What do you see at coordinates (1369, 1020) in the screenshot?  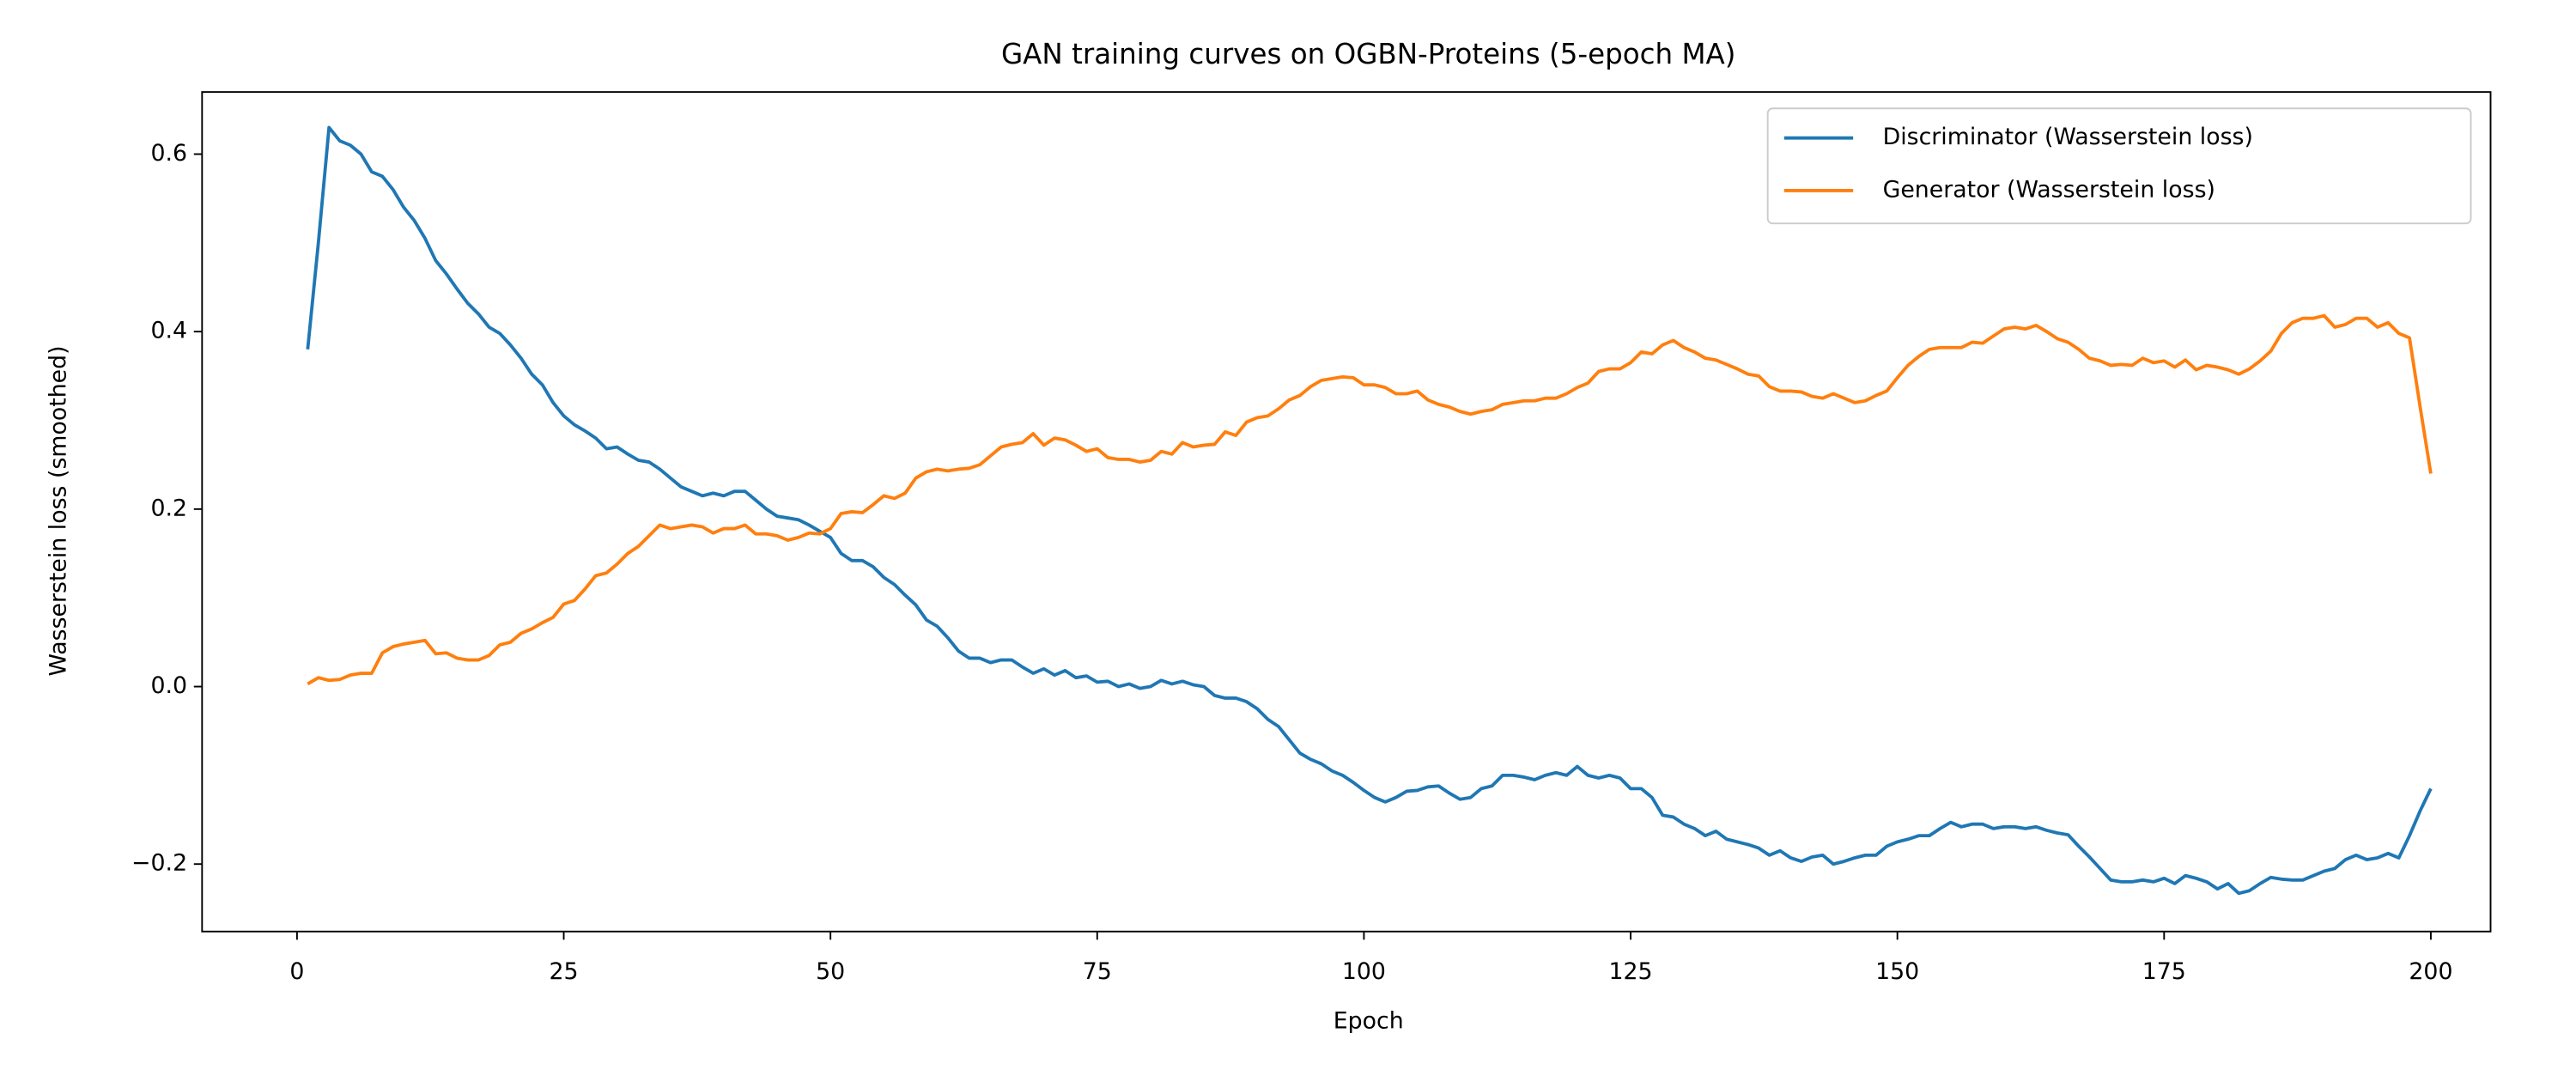 I see `x-axis-label: Epoch` at bounding box center [1369, 1020].